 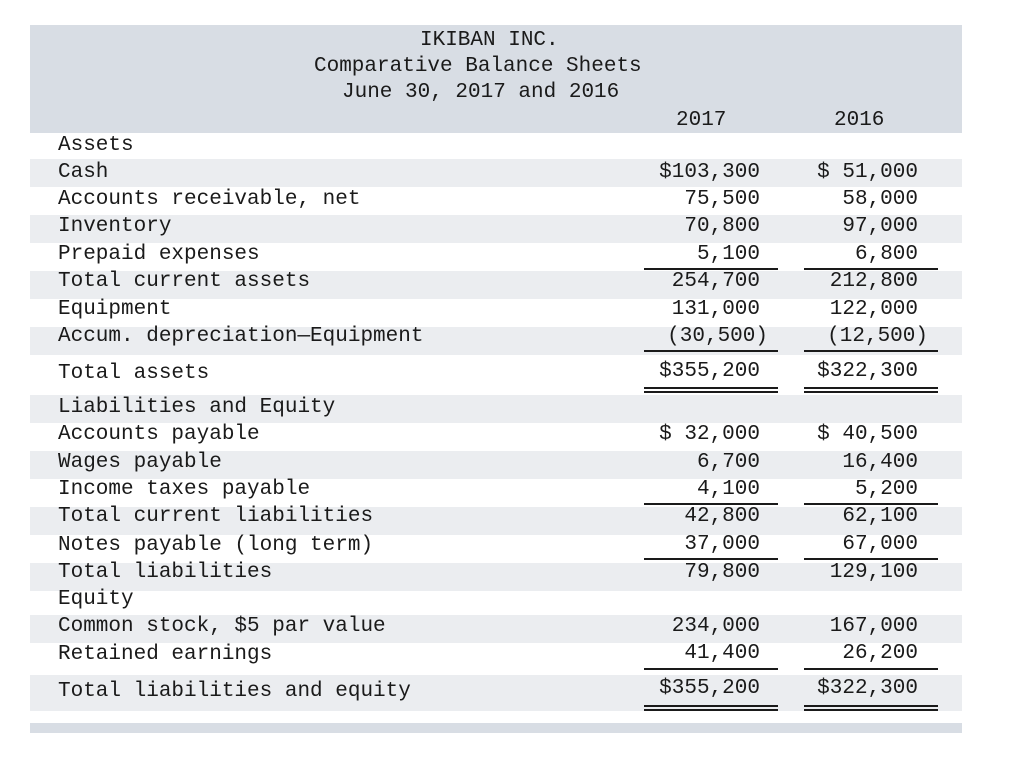 What do you see at coordinates (722, 516) in the screenshot?
I see `value-2017: 42,800` at bounding box center [722, 516].